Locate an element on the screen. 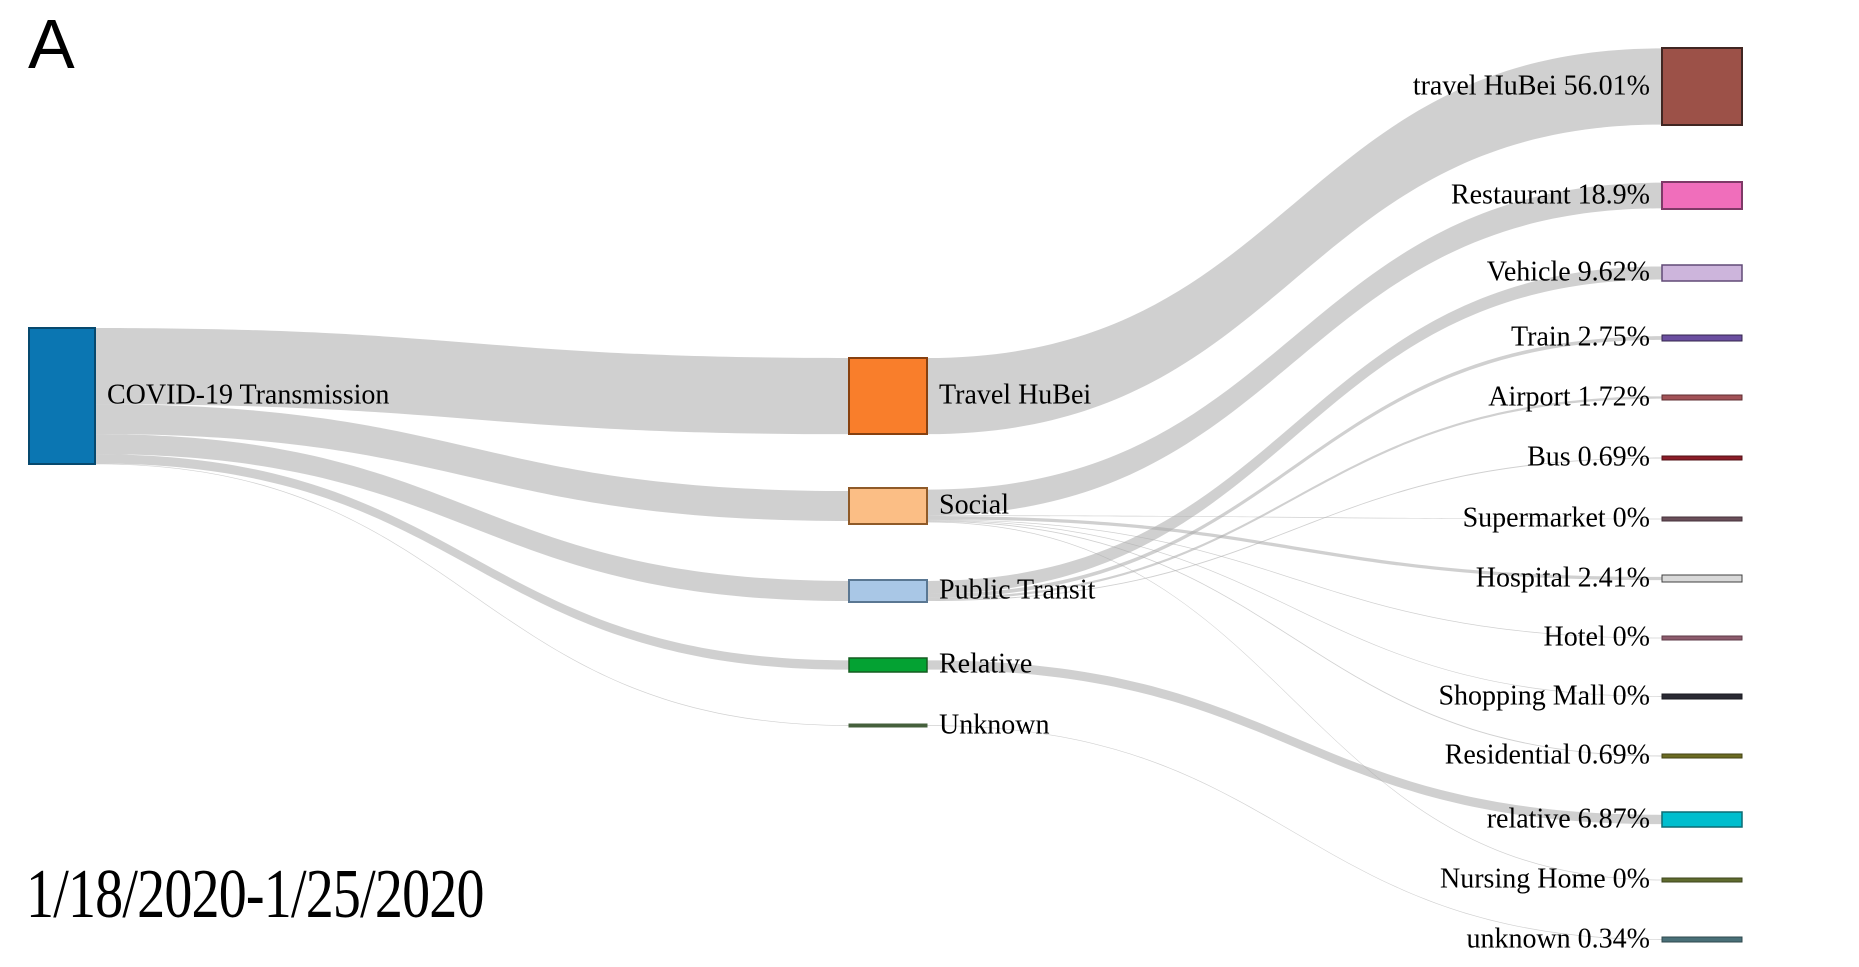  sankey-label-shopping-mall: Shopping Mall 0% is located at coordinates (1544, 696).